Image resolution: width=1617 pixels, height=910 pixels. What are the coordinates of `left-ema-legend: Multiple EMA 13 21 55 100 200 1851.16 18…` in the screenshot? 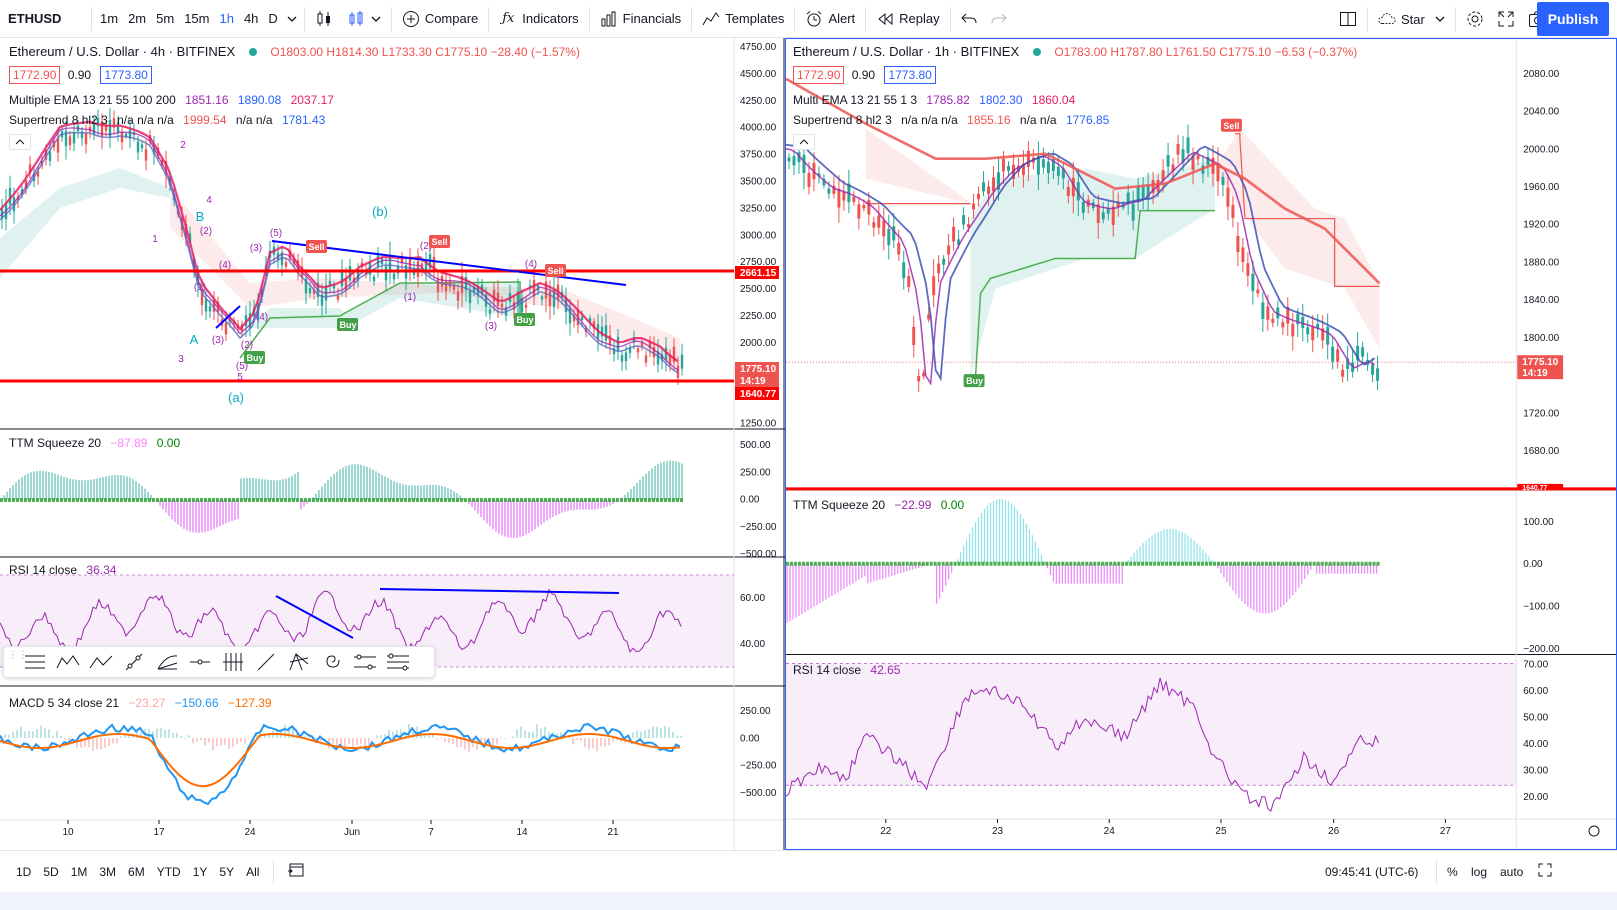 It's located at (171, 100).